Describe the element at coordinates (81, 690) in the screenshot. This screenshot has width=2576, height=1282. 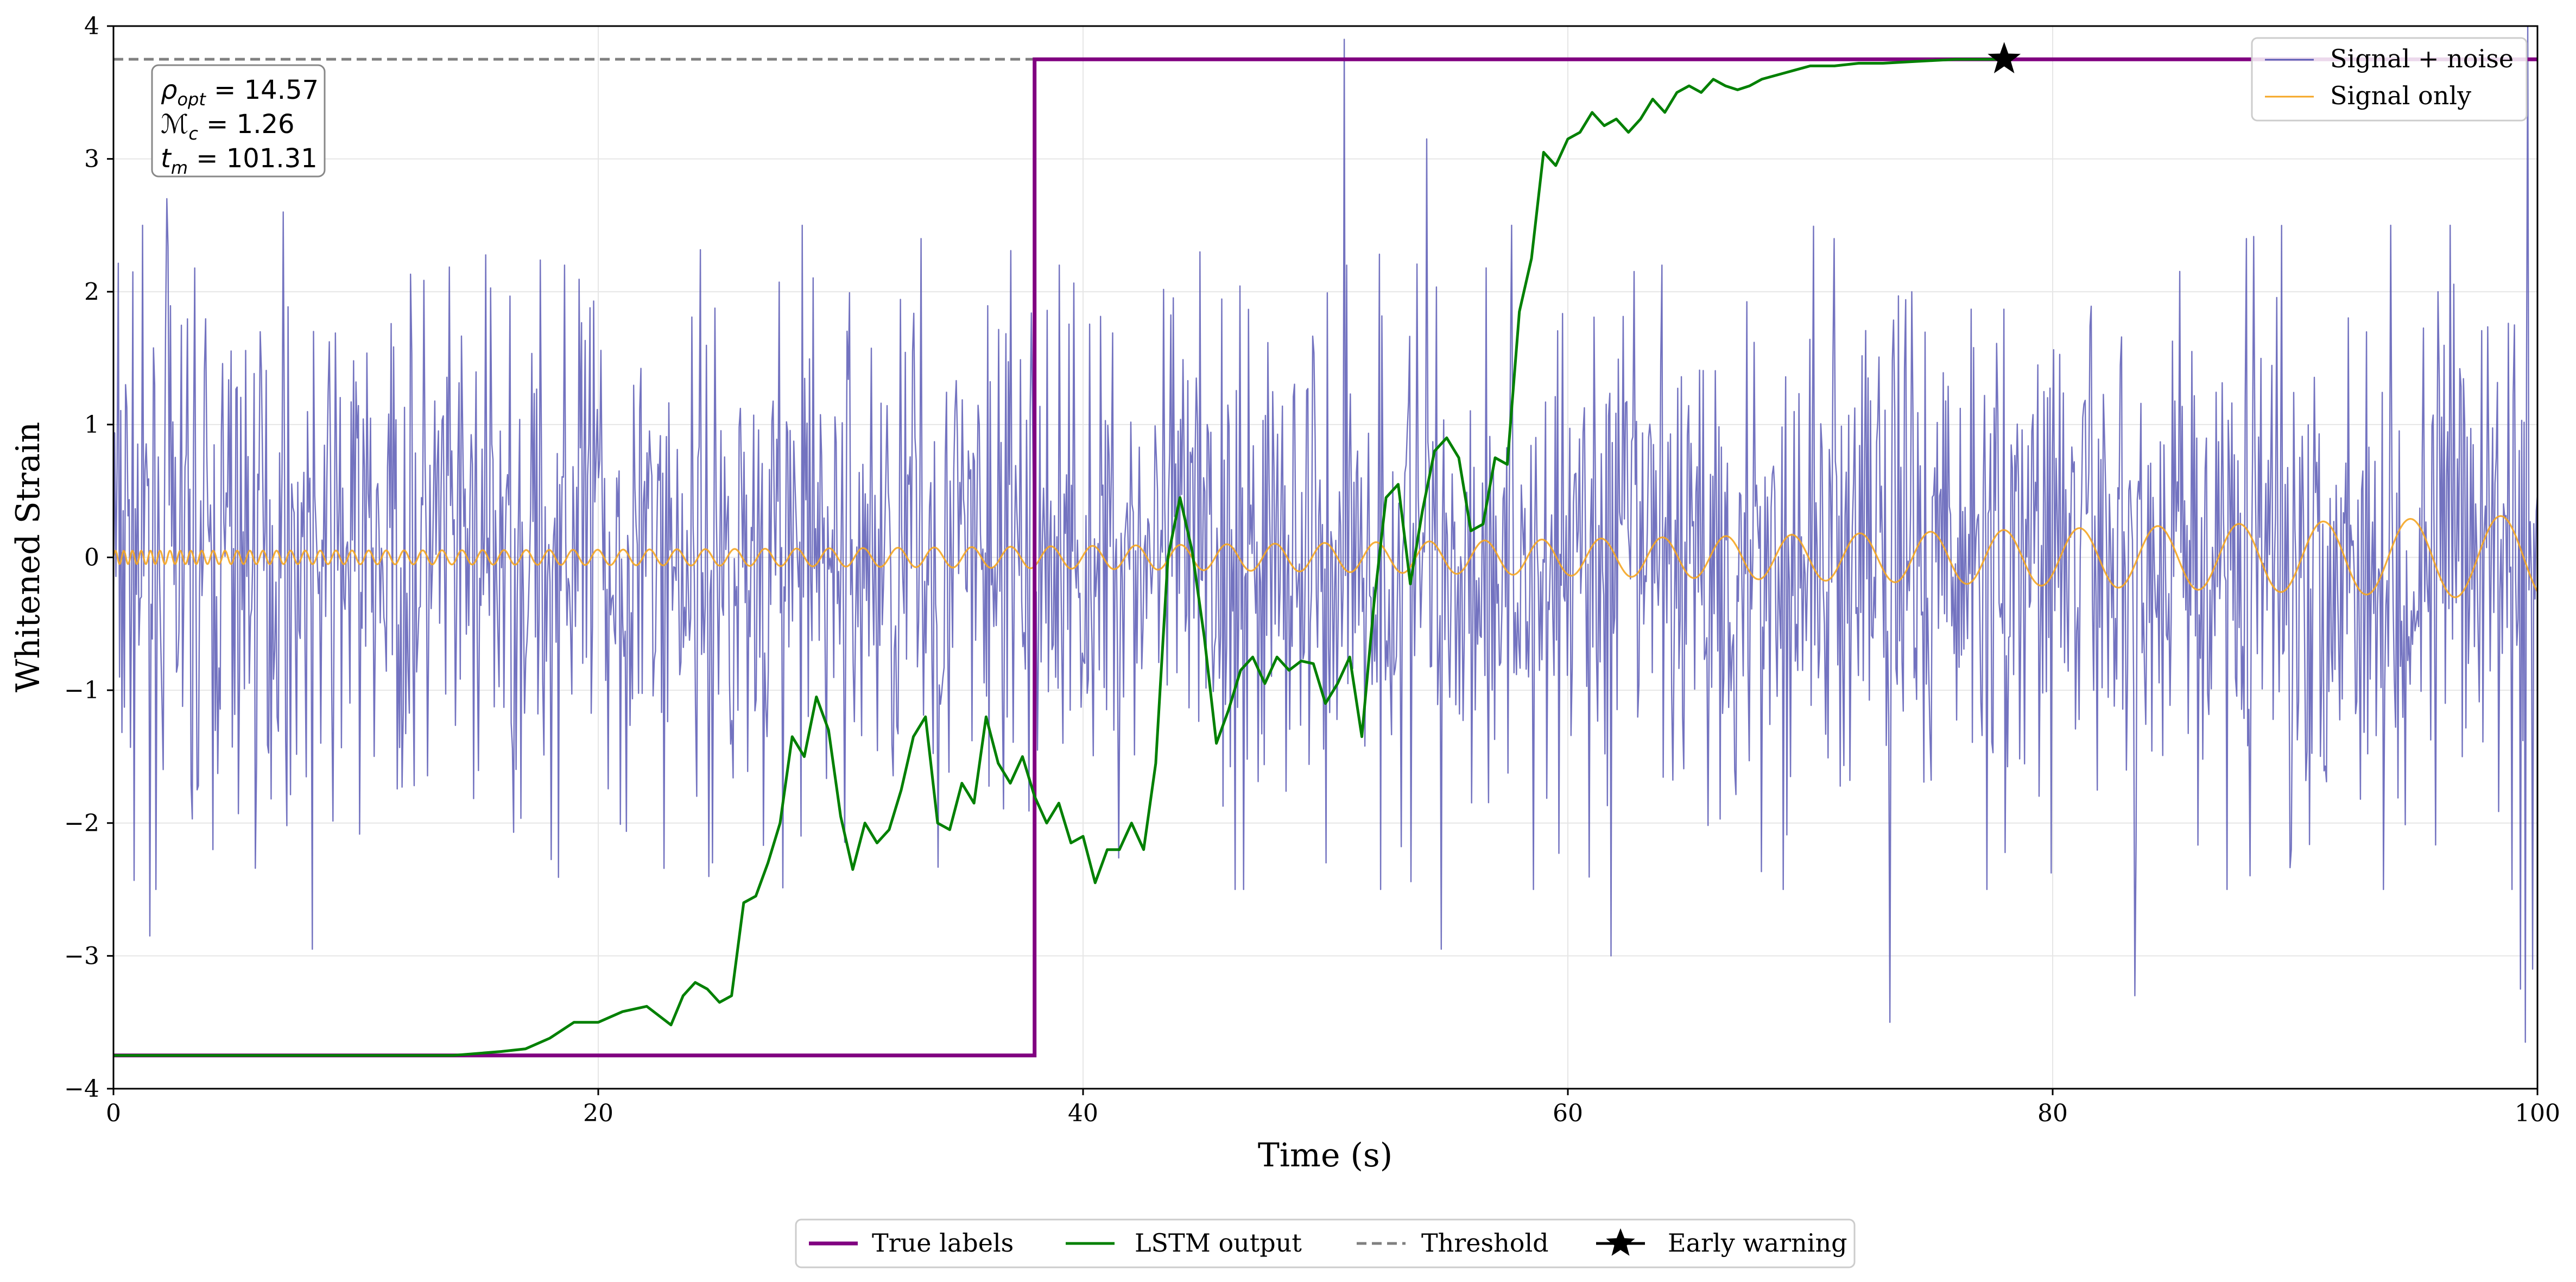
I see `y-tick-label-3: −1` at that location.